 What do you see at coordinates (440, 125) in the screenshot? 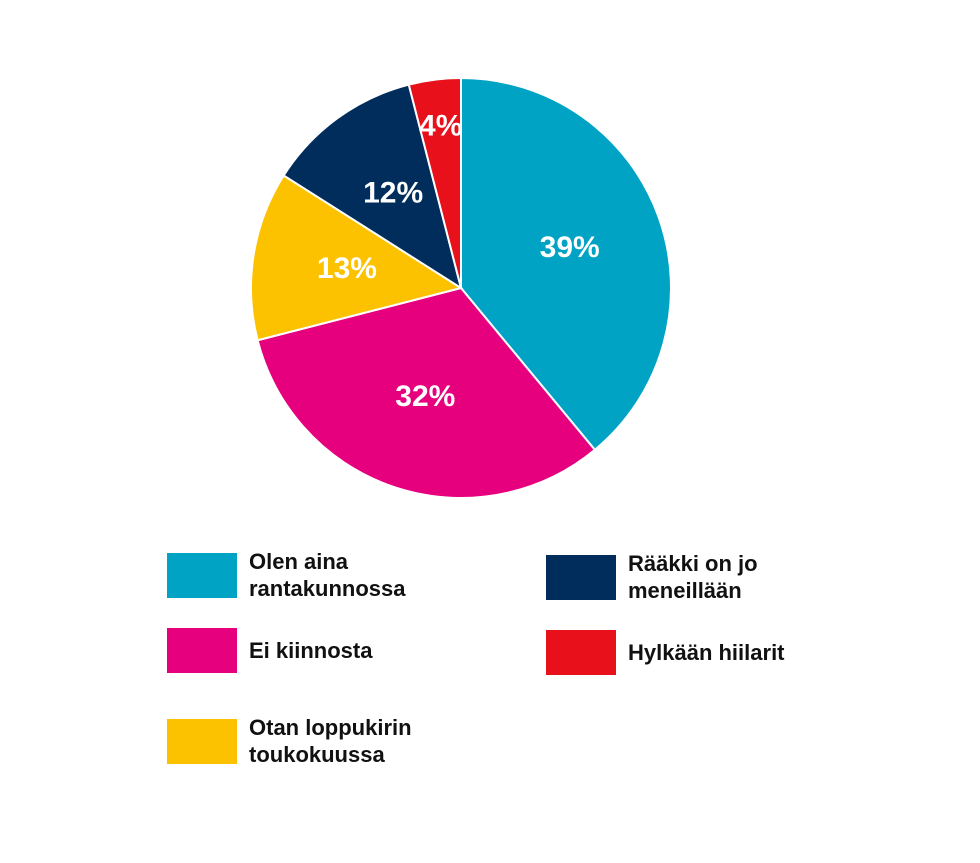
I see `data-label: 4%` at bounding box center [440, 125].